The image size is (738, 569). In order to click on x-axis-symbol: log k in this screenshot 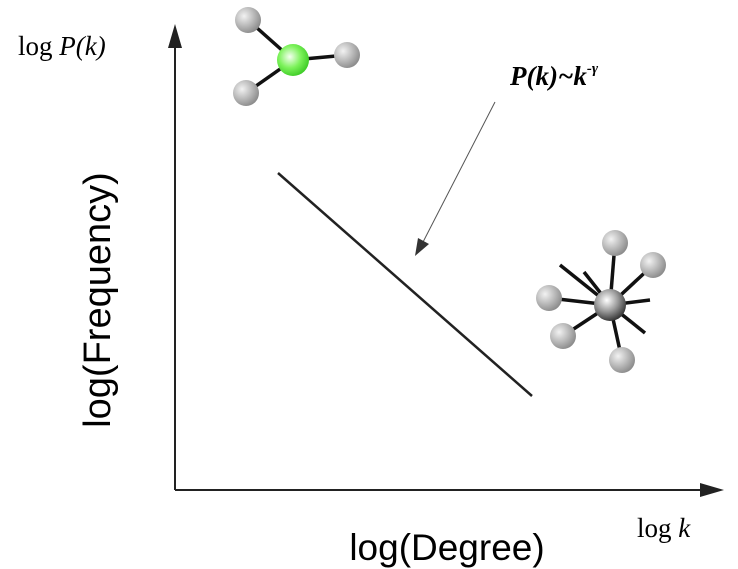, I will do `click(664, 528)`.